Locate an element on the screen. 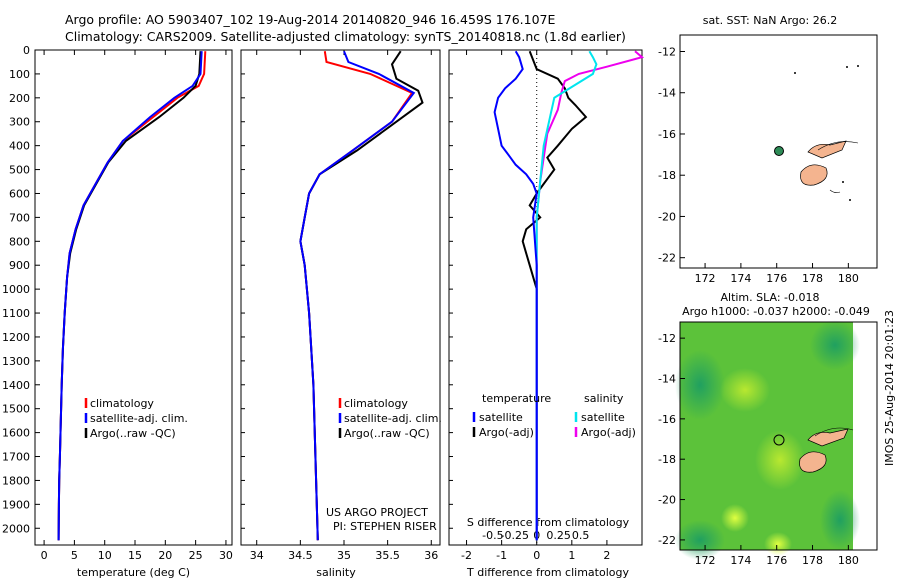  temp-series-satellite is located at coordinates (130, 296).